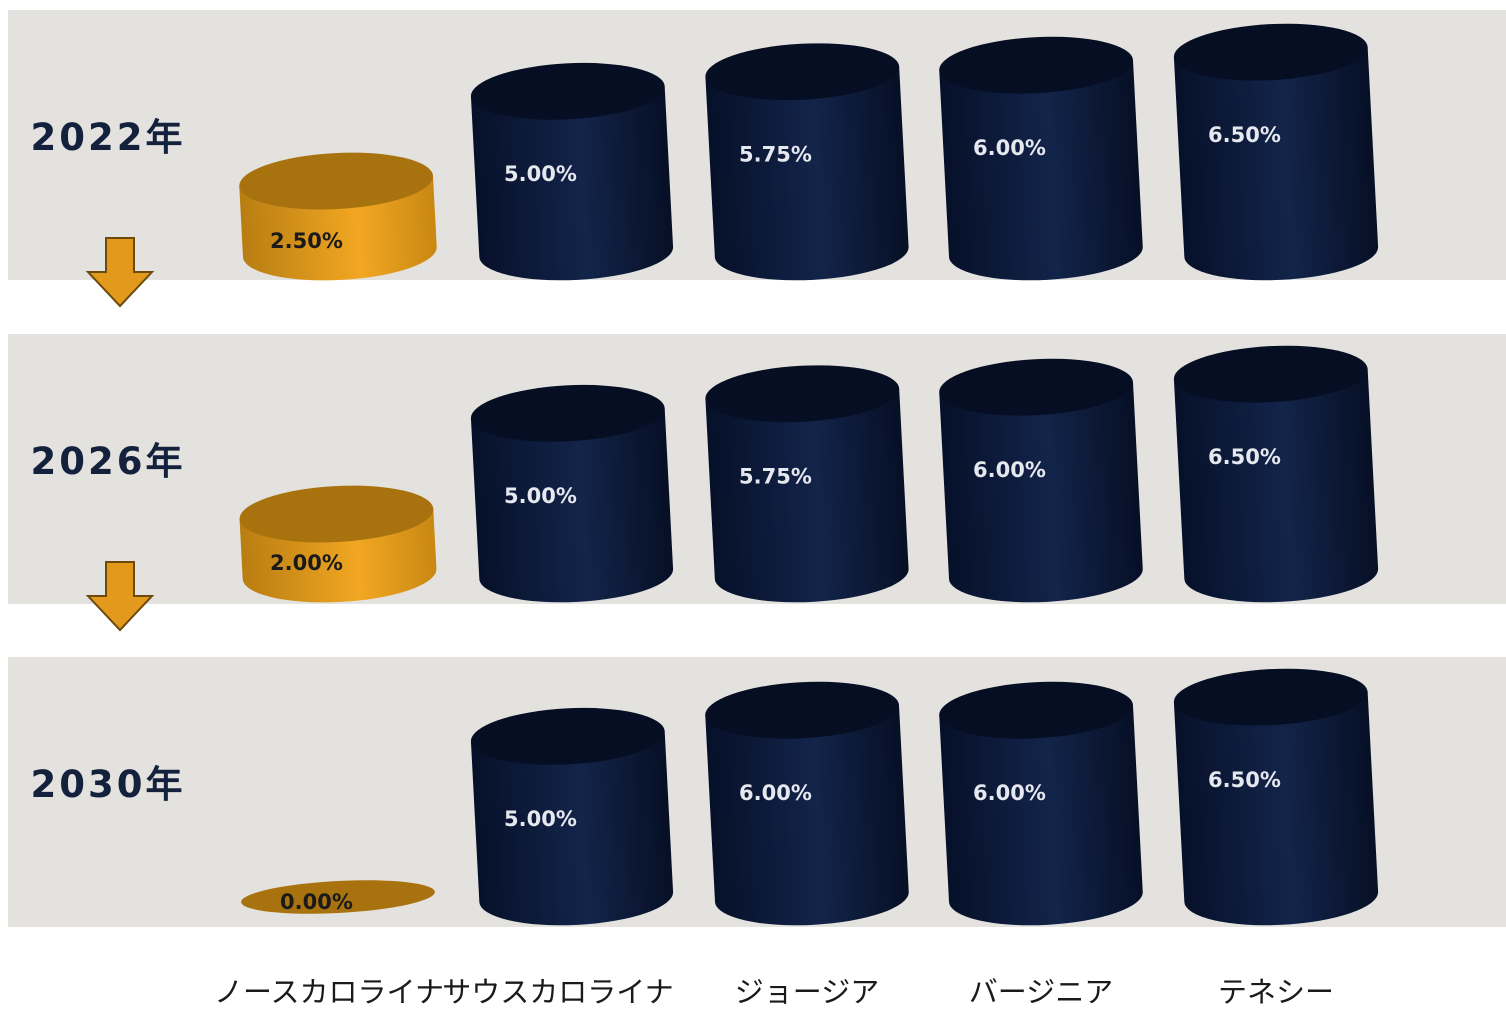 The height and width of the screenshot is (1010, 1506). What do you see at coordinates (329, 990) in the screenshot?
I see `category-label: ノースカロライナ` at bounding box center [329, 990].